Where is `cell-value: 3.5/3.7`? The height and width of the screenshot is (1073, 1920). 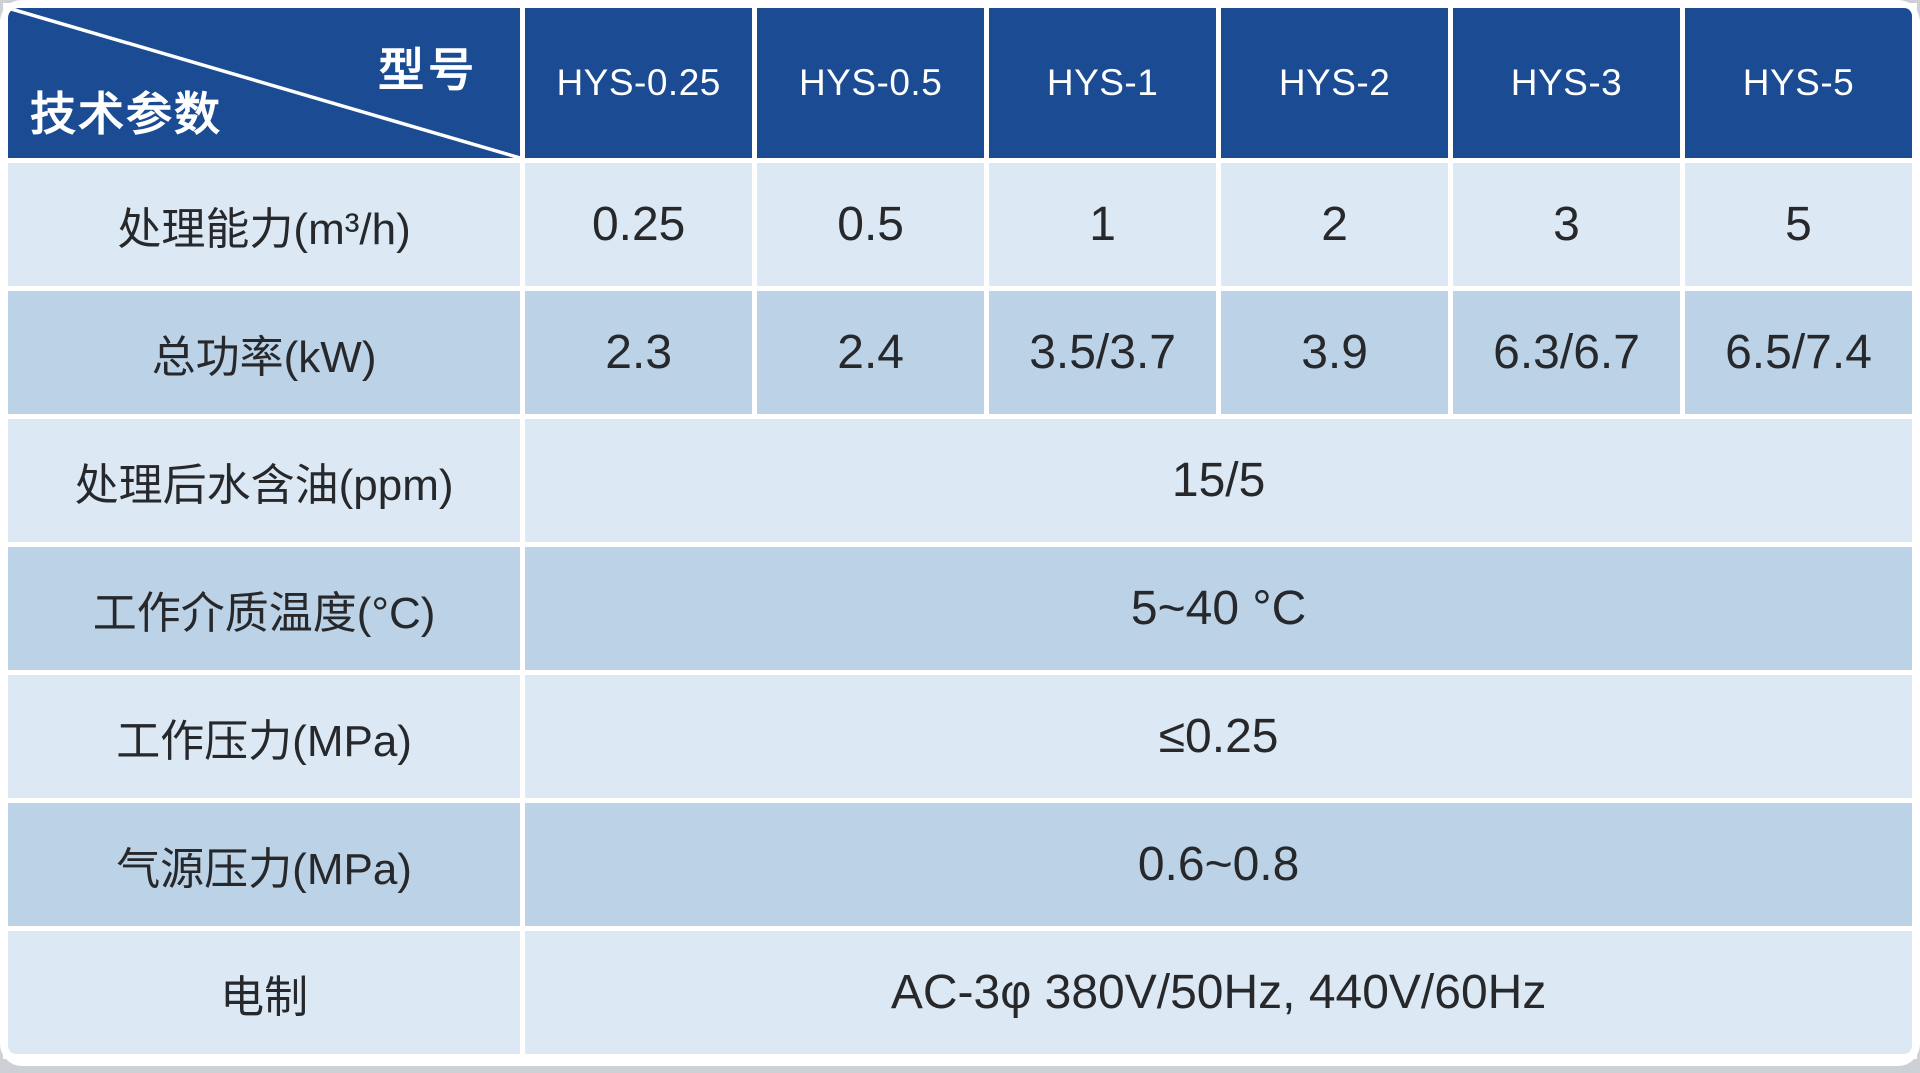 cell-value: 3.5/3.7 is located at coordinates (1103, 352).